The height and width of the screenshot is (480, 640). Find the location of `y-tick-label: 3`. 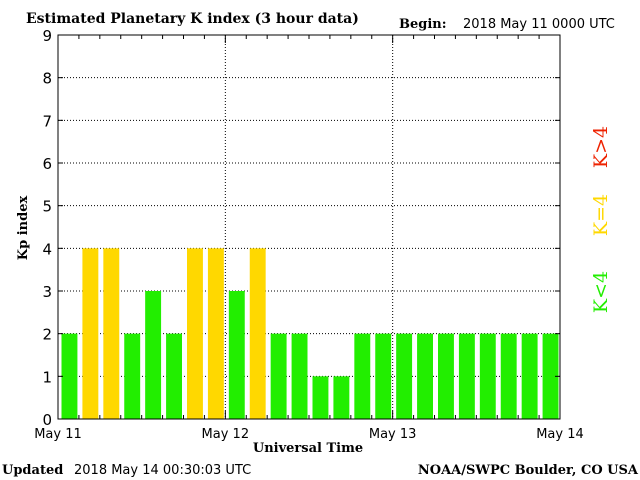

y-tick-label: 3 is located at coordinates (47, 292).